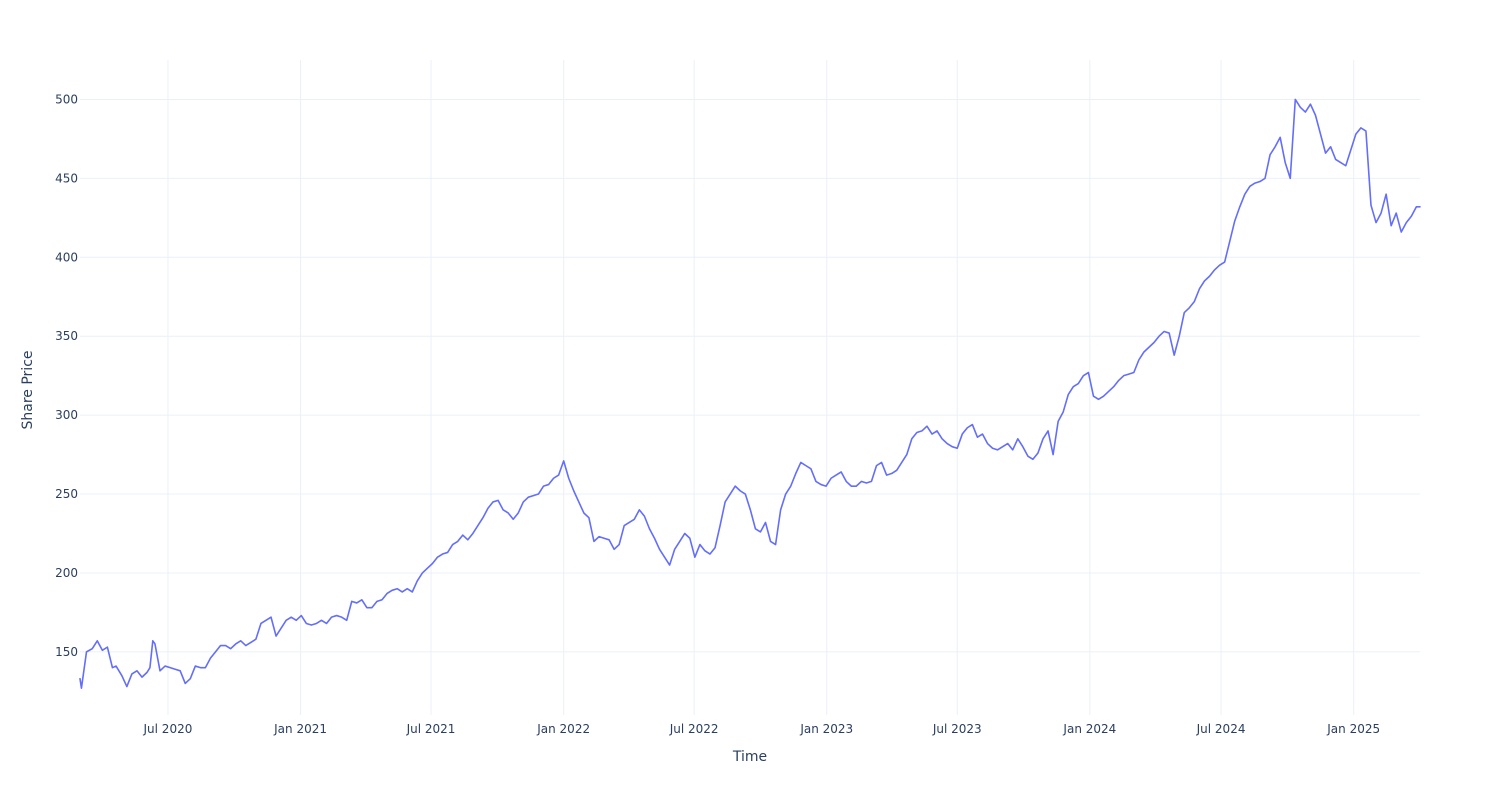 This screenshot has height=800, width=1500. Describe the element at coordinates (1221, 729) in the screenshot. I see `x-tick-label: Jul 2024` at that location.